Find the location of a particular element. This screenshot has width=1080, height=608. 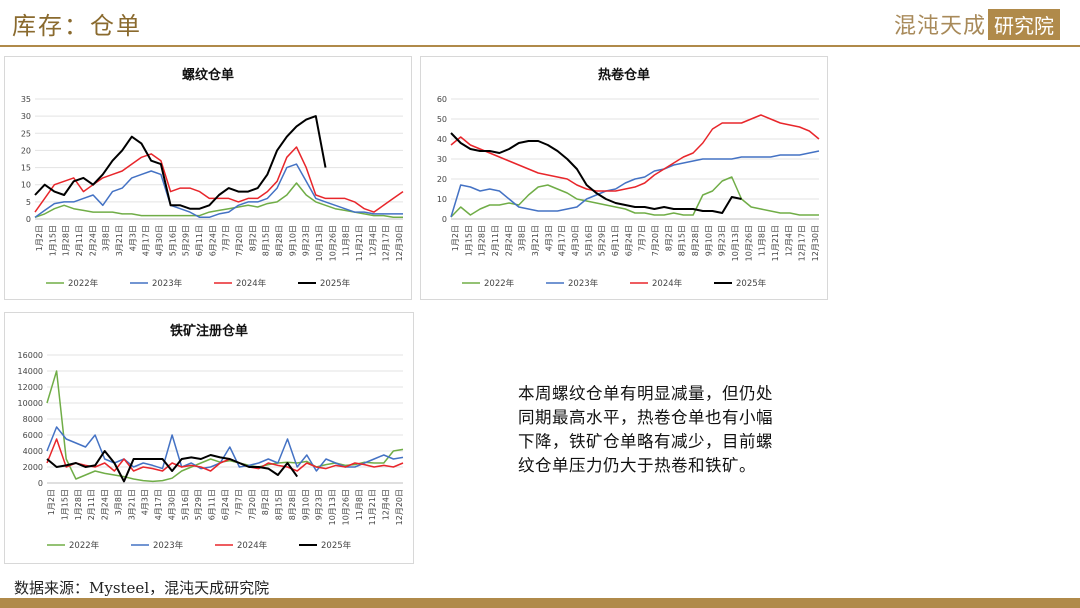

series-line-2022年 is located at coordinates (634, 197).